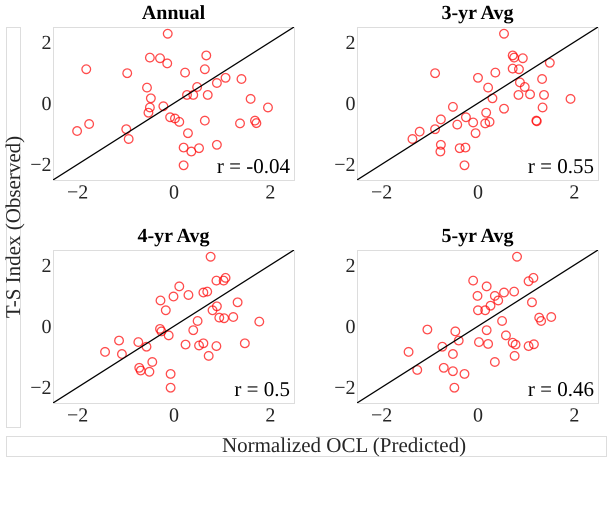  Describe the element at coordinates (344, 445) in the screenshot. I see `x-axis-title: Normalized OCL (Predicted)` at that location.